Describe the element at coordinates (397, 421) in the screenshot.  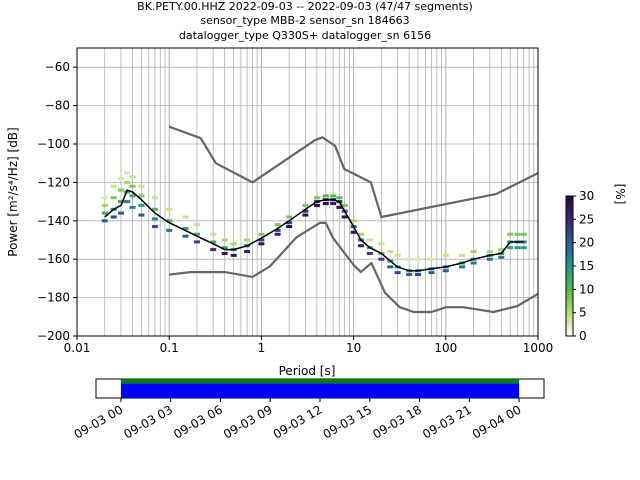
I see `timeline-tick-label: 09-03 18` at that location.